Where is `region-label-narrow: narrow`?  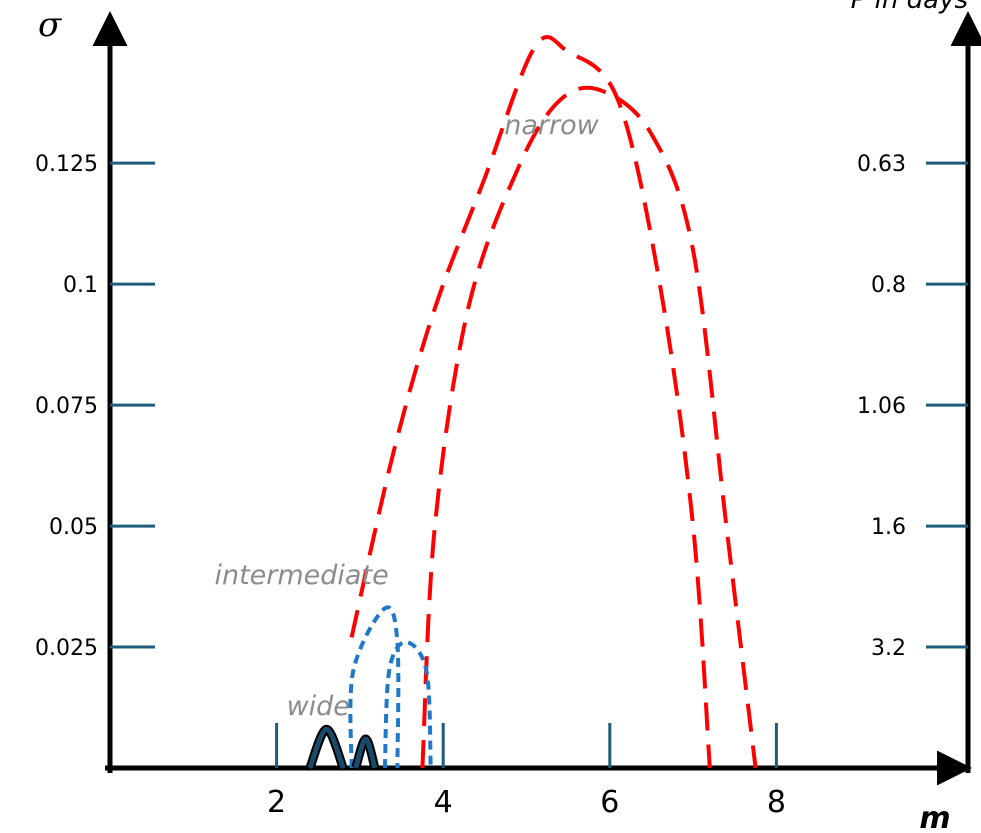 region-label-narrow: narrow is located at coordinates (551, 125).